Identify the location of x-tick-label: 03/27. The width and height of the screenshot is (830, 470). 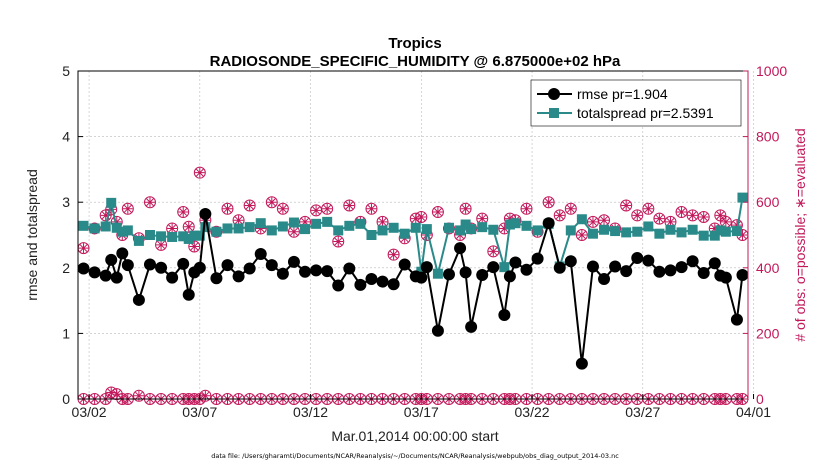
(642, 412).